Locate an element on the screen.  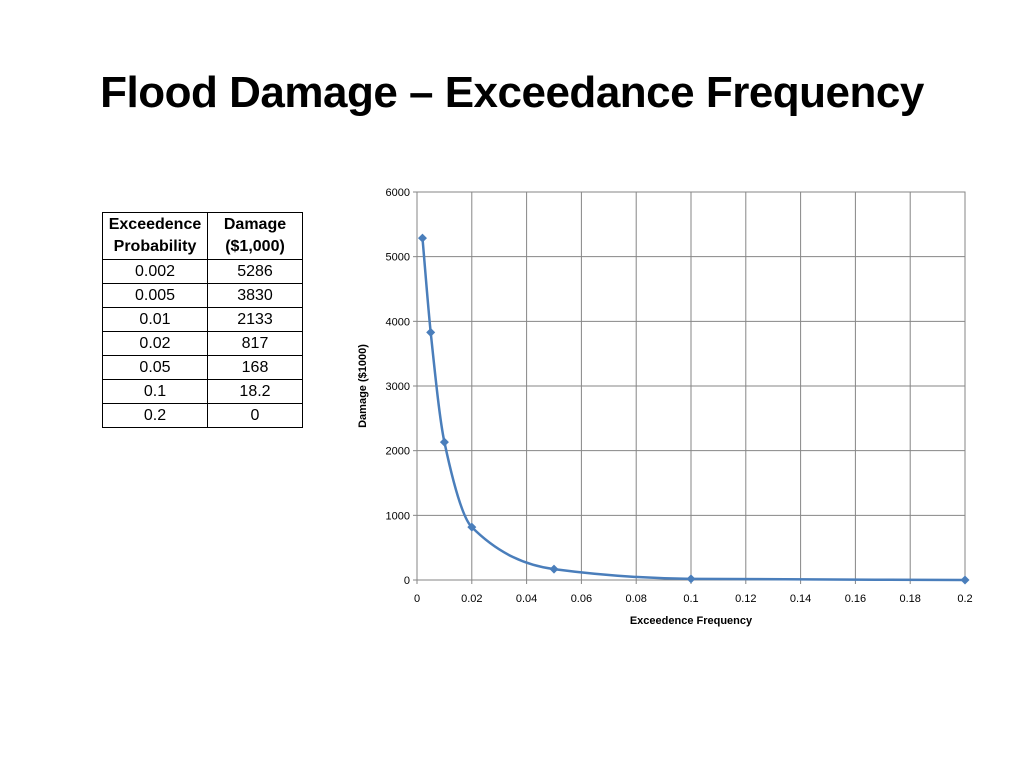
x-tick-label: 0.2 is located at coordinates (964, 599).